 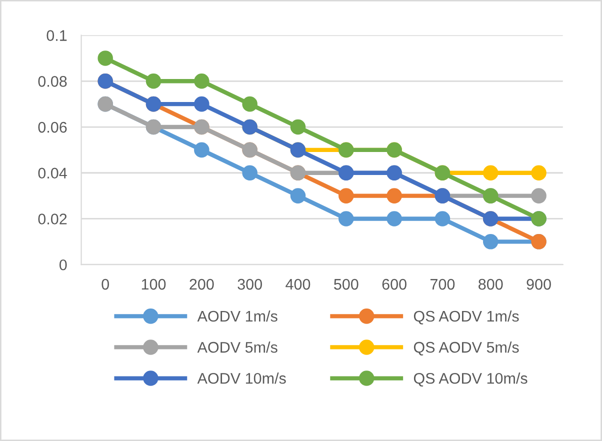 What do you see at coordinates (394, 284) in the screenshot?
I see `x-tick-label: 600` at bounding box center [394, 284].